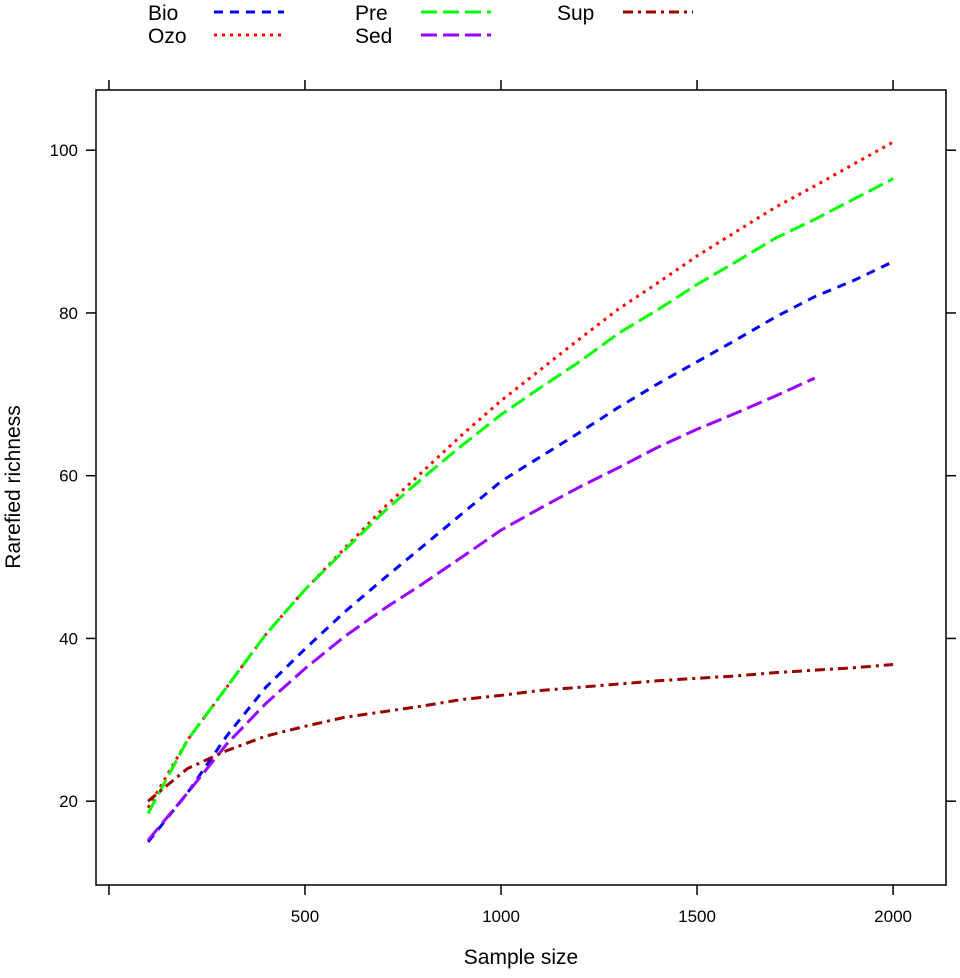  Describe the element at coordinates (373, 36) in the screenshot. I see `legend-label-sed: Sed` at that location.